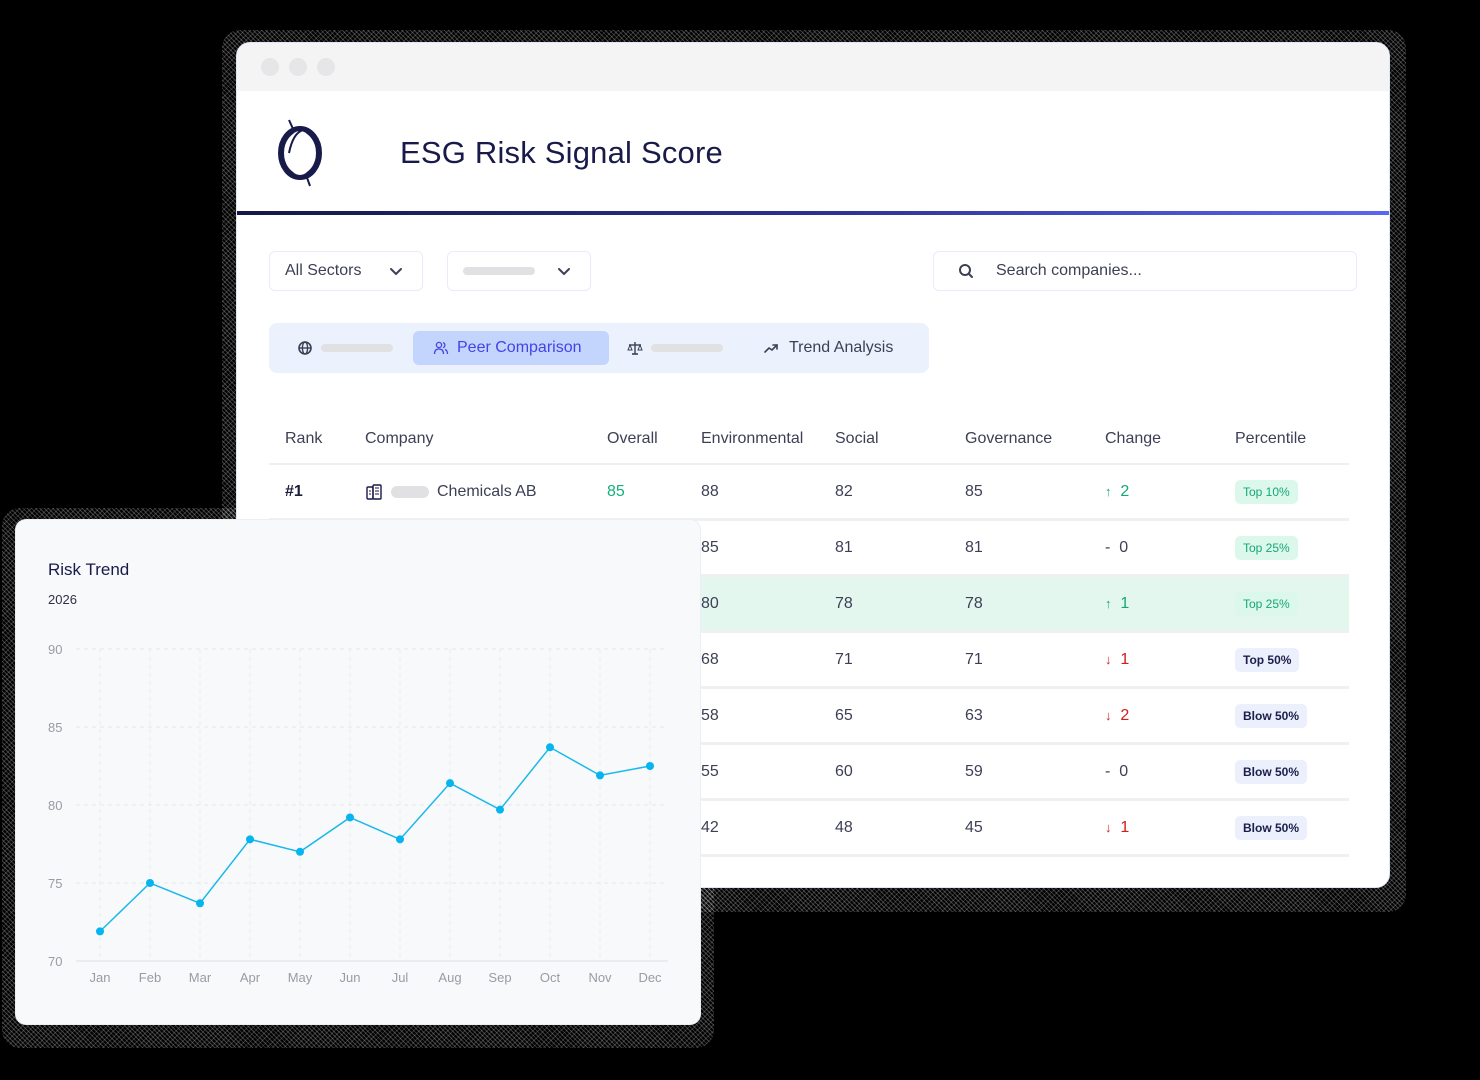 The height and width of the screenshot is (1080, 1480). I want to click on change-arrow-up-icon: ↑, so click(1108, 491).